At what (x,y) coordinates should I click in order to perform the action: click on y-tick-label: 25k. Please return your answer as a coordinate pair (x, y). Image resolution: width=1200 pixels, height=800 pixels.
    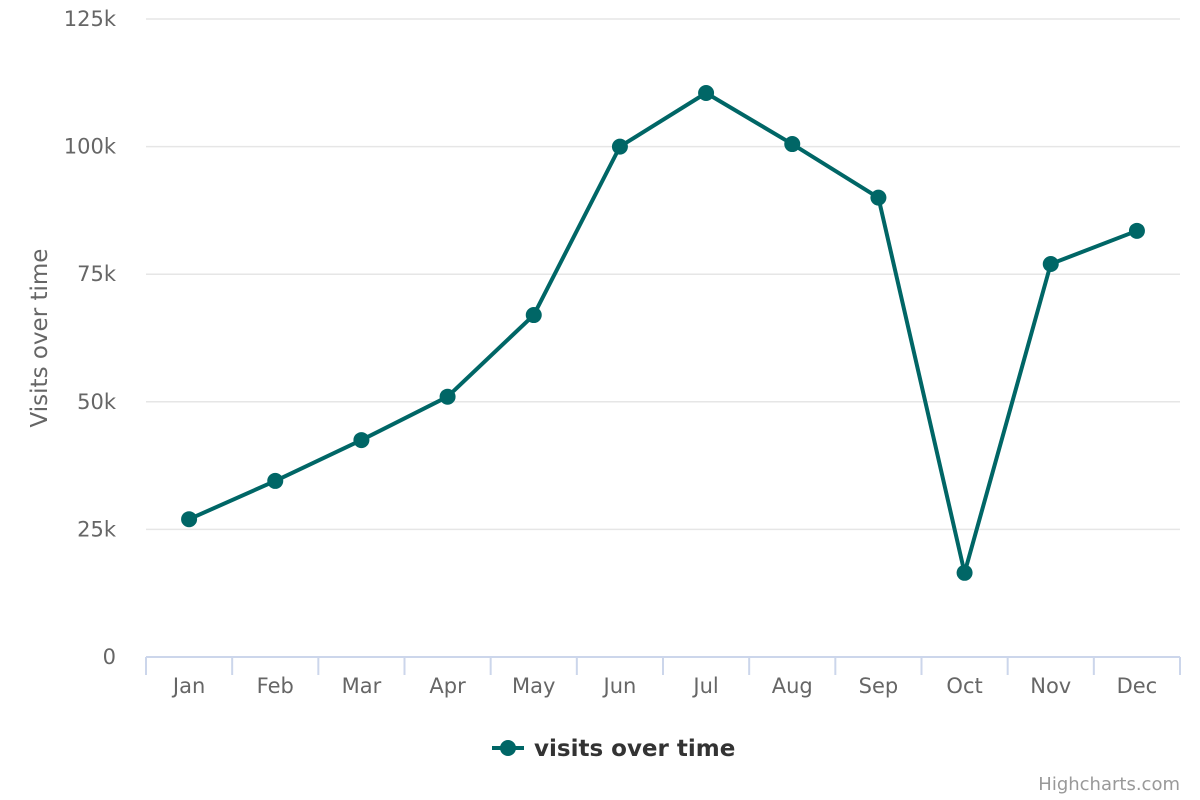
    Looking at the image, I should click on (97, 529).